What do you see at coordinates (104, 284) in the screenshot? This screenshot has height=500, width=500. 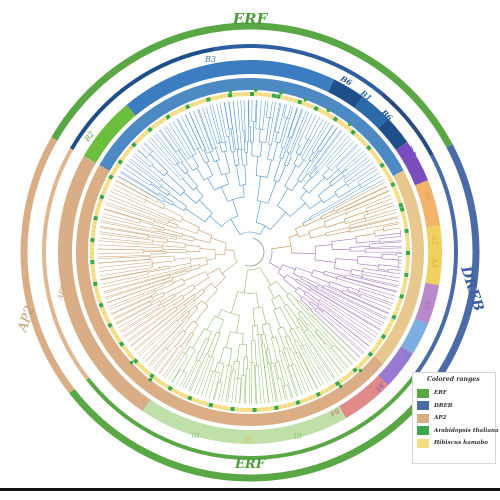 I see `band-ap2` at bounding box center [104, 284].